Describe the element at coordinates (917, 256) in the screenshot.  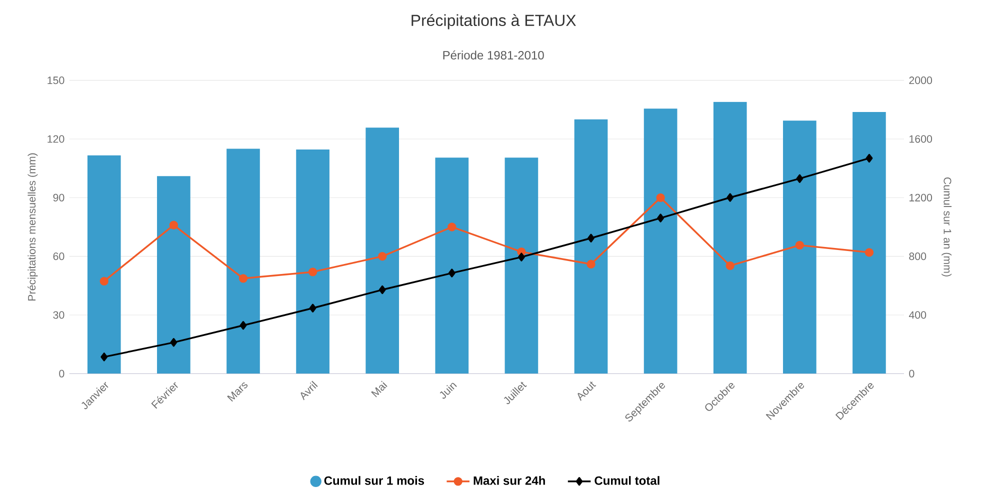
I see `y2-tick-label: 800` at that location.